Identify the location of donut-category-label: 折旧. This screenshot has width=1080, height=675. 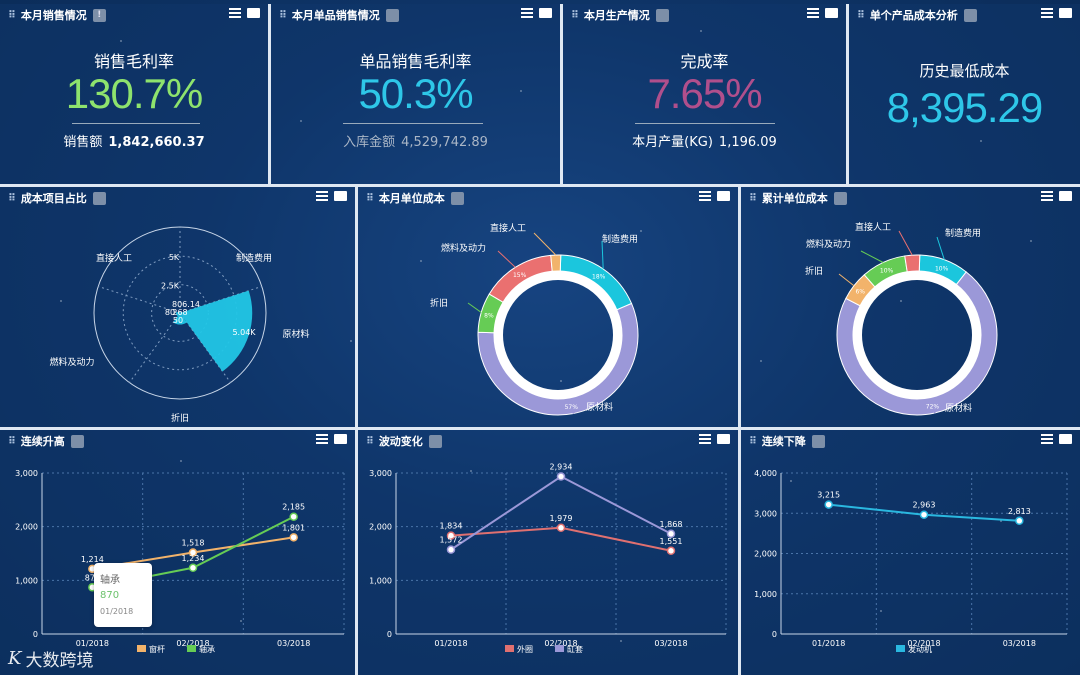
(439, 303).